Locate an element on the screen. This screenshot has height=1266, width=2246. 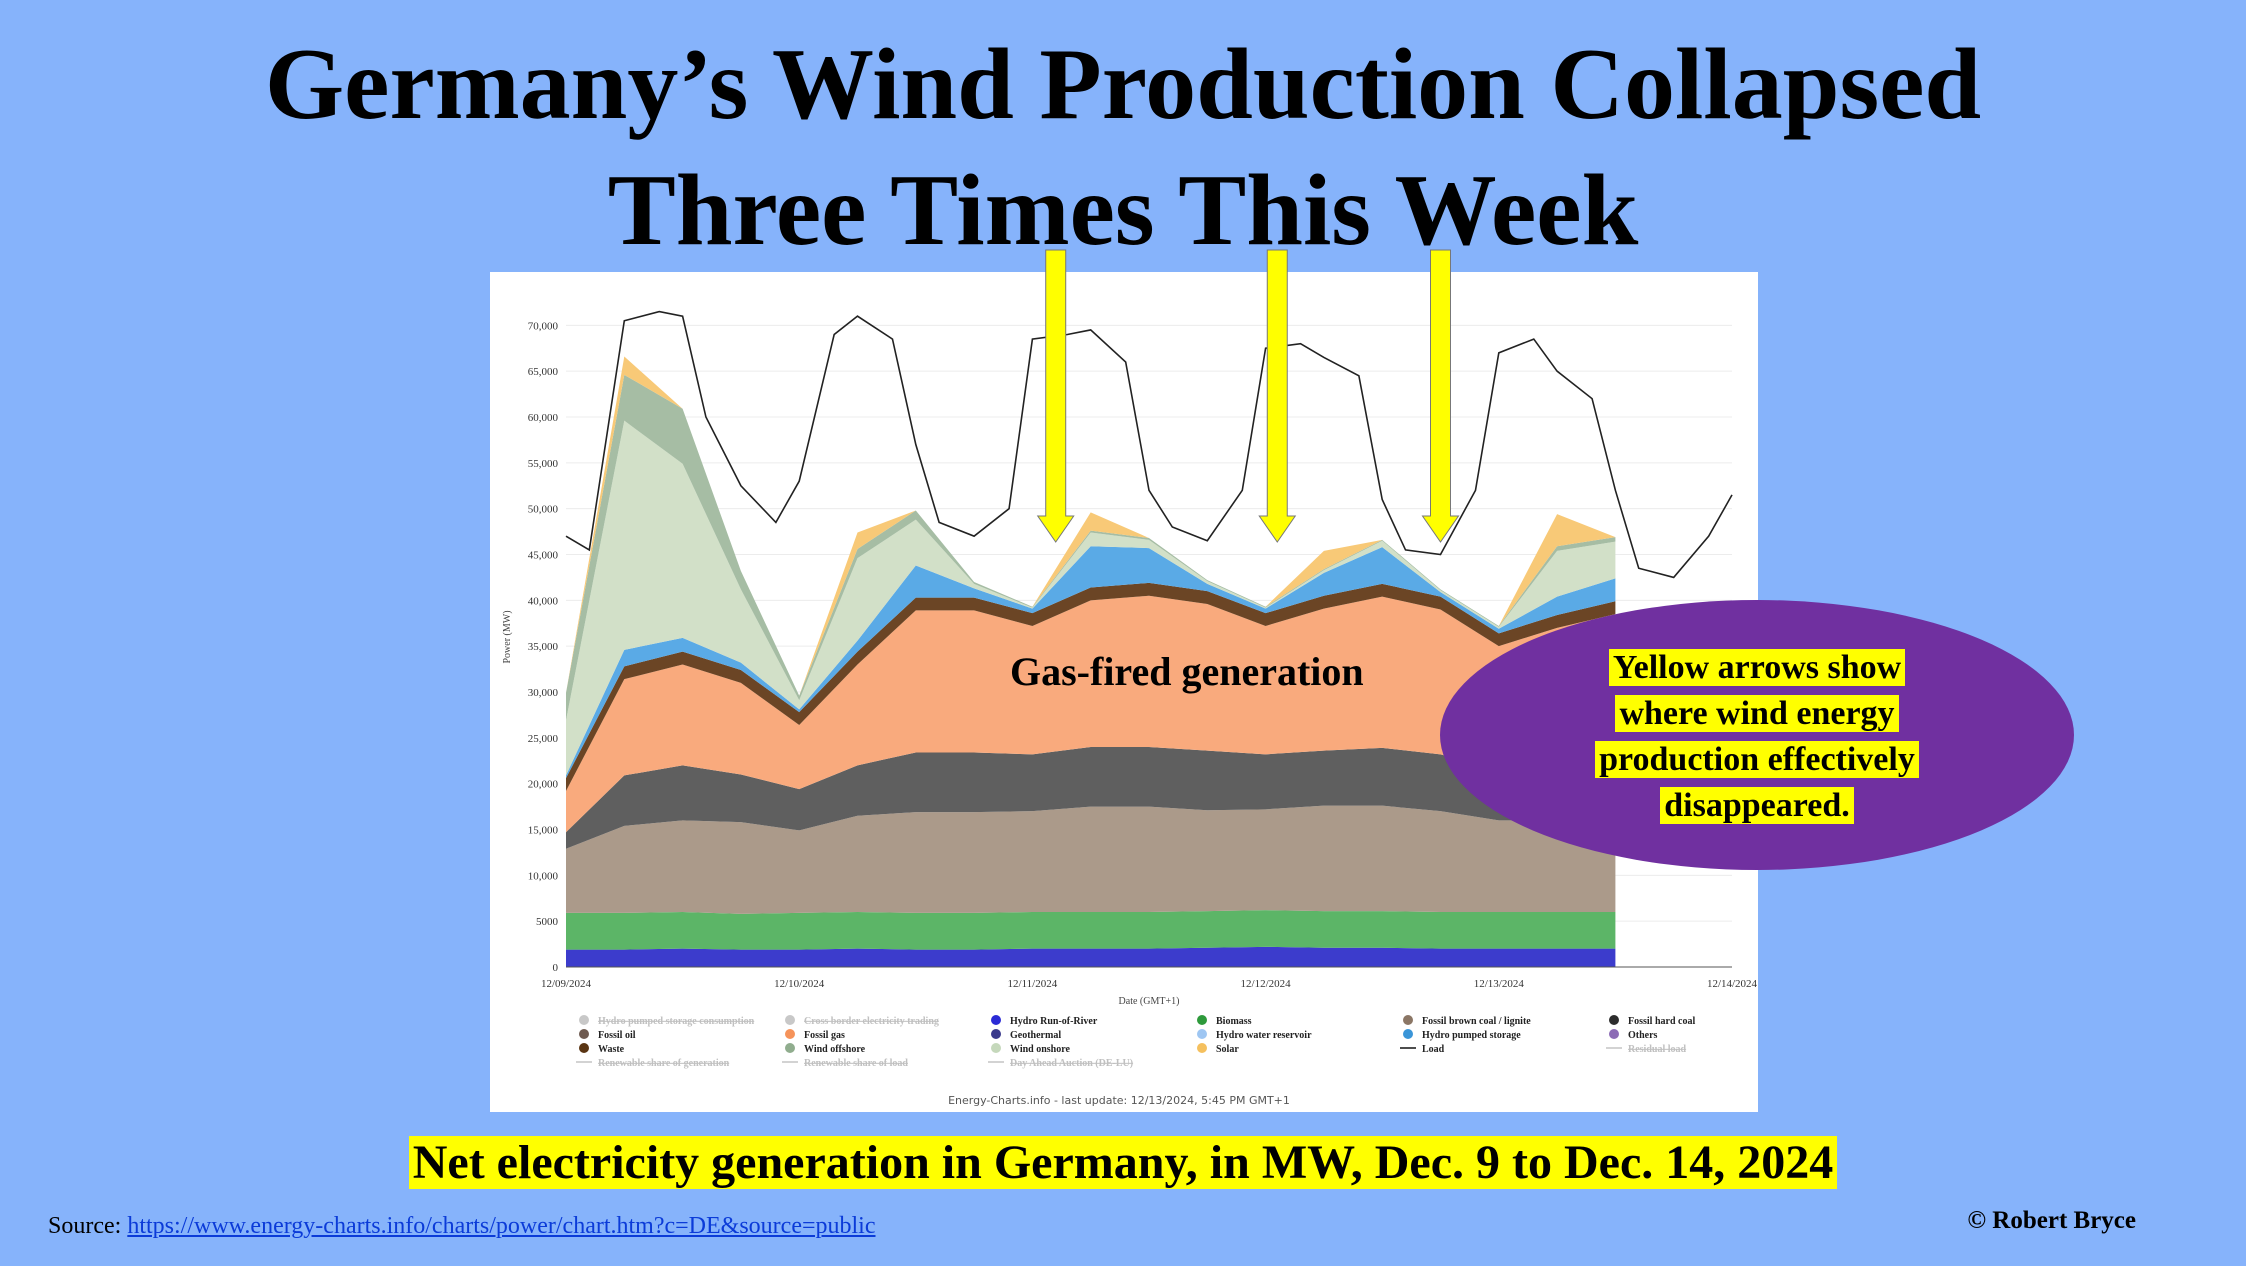
area-biomass is located at coordinates (1091, 930).